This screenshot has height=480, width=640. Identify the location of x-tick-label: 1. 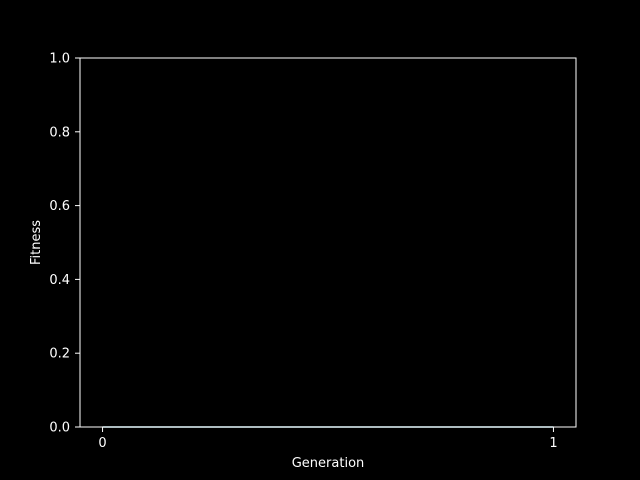
(553, 443).